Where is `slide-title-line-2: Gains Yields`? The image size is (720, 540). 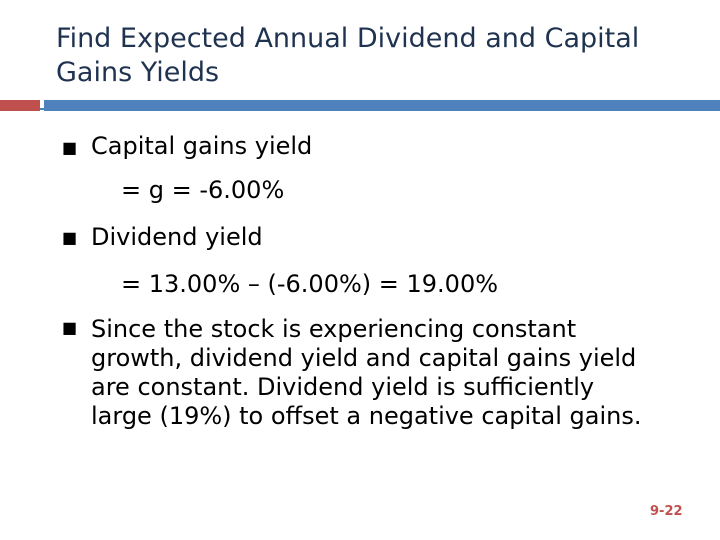 slide-title-line-2: Gains Yields is located at coordinates (138, 72).